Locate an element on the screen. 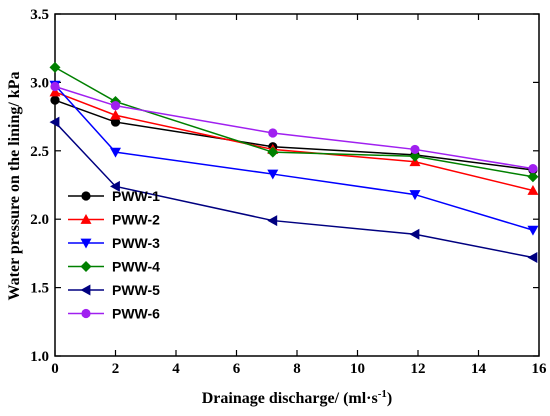 The width and height of the screenshot is (550, 416). y-tick-label: 3.5 is located at coordinates (39, 15).